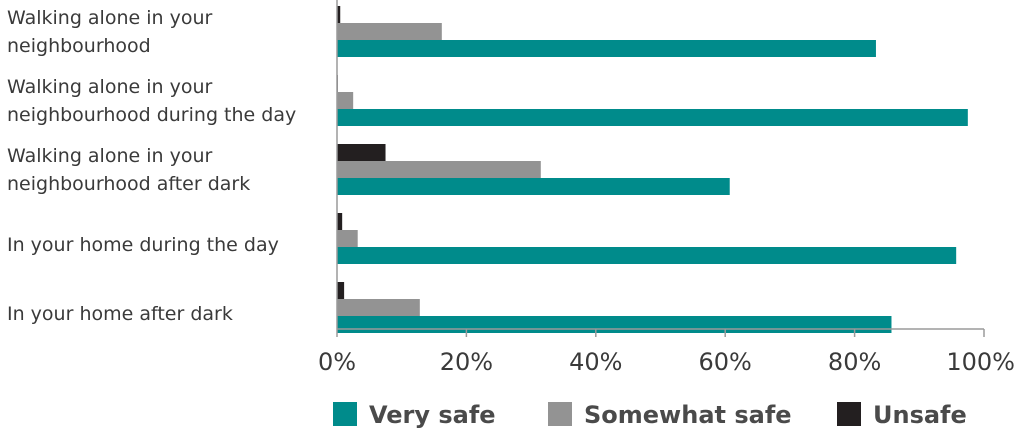 The image size is (1017, 431). Describe the element at coordinates (432, 415) in the screenshot. I see `legend-label: Very safe` at that location.